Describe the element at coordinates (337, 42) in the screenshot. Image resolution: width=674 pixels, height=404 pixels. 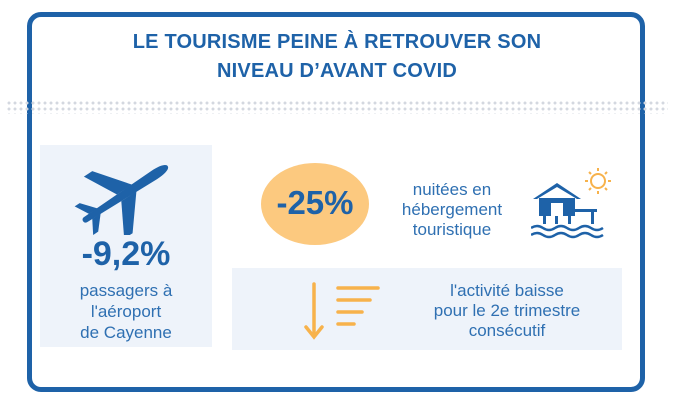
I see `title-line-1: LE TOURISME PEINE À RETROUVER SON` at that location.